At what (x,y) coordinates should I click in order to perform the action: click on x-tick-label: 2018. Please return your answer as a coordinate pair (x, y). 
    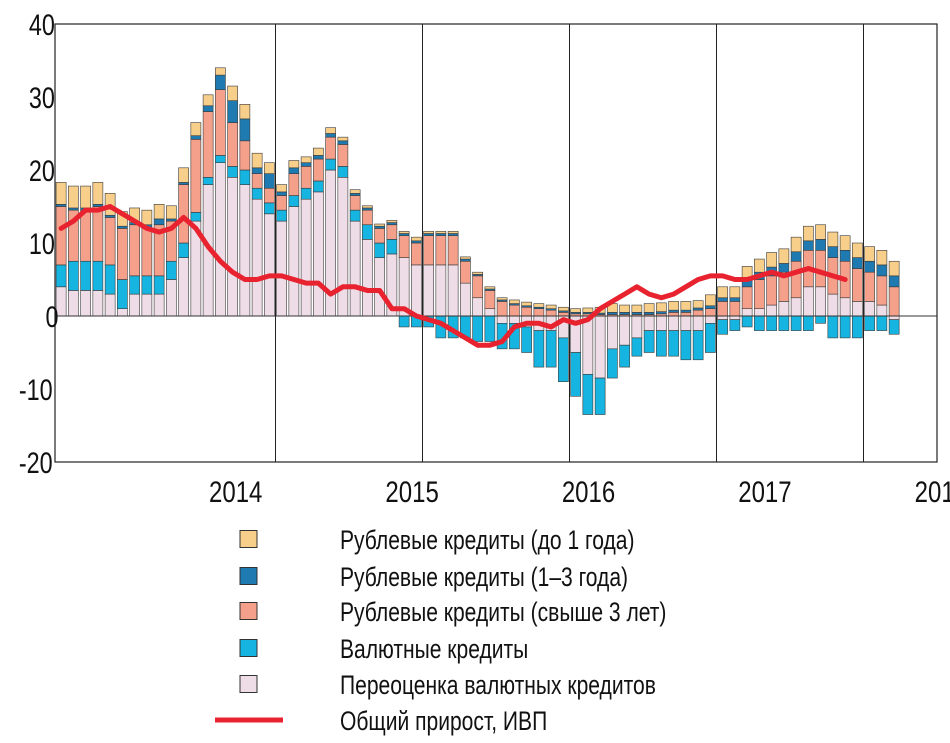
    Looking at the image, I should click on (932, 491).